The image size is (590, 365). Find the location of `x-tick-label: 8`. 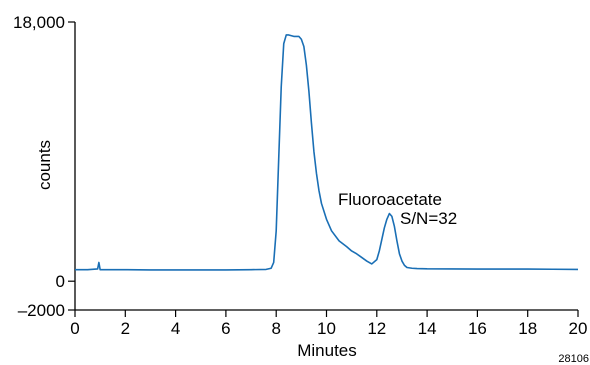

x-tick-label: 8 is located at coordinates (275, 328).